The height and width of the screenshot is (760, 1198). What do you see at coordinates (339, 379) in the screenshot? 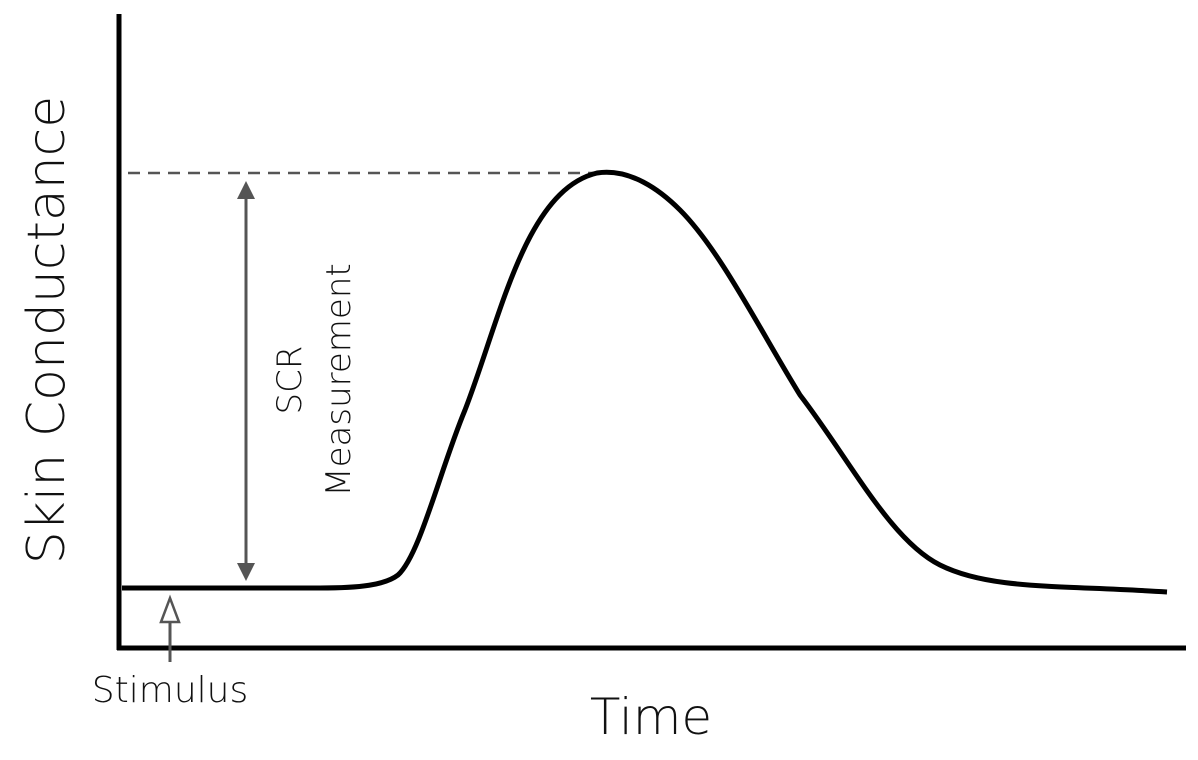
I see `measurement-label: Measurement` at bounding box center [339, 379].